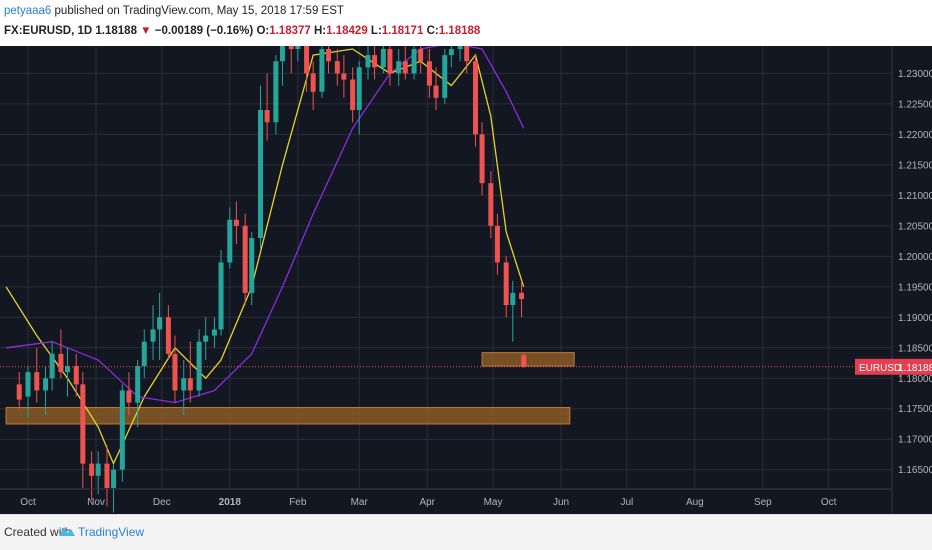 This screenshot has width=932, height=550. Describe the element at coordinates (116, 31) in the screenshot. I see `last-price: 1.18188` at that location.